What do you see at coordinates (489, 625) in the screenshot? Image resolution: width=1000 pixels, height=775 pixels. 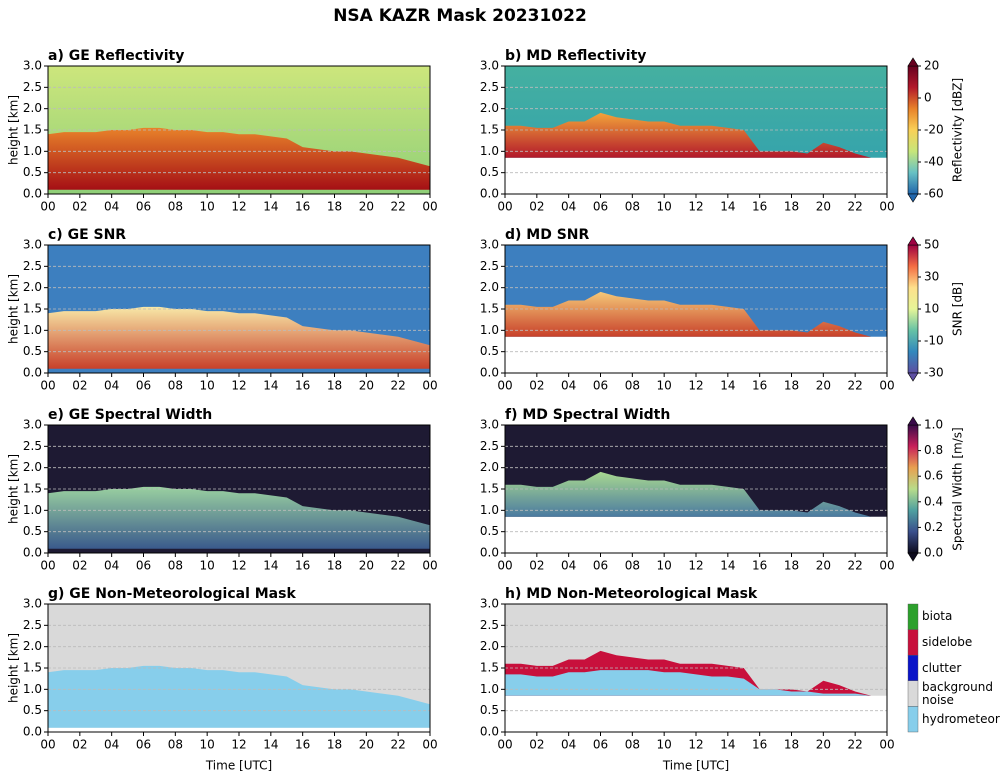 I see `y-tick-label: 2.5` at bounding box center [489, 625].